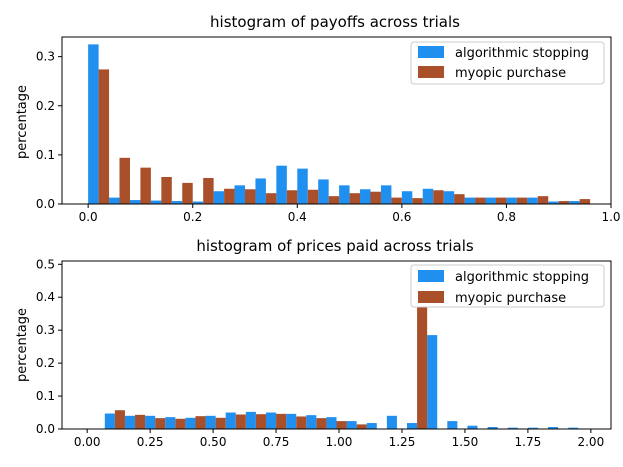 This screenshot has height=467, width=623. I want to click on price-y-ticks: 0.0 0.1 0.2 0.3 0.4 0.5, so click(49, 346).